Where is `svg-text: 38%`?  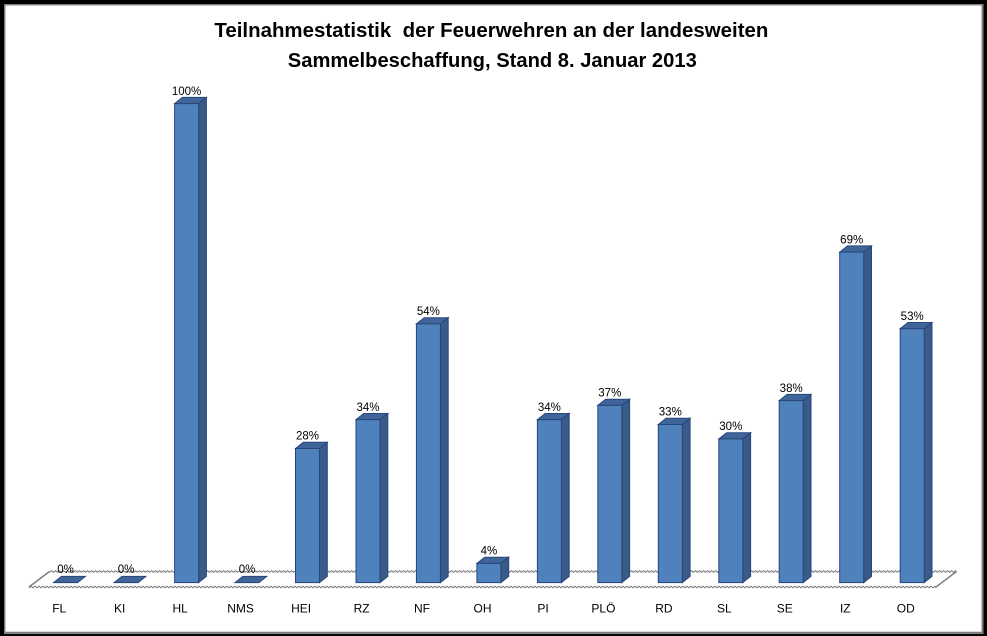
svg-text: 38% is located at coordinates (791, 389).